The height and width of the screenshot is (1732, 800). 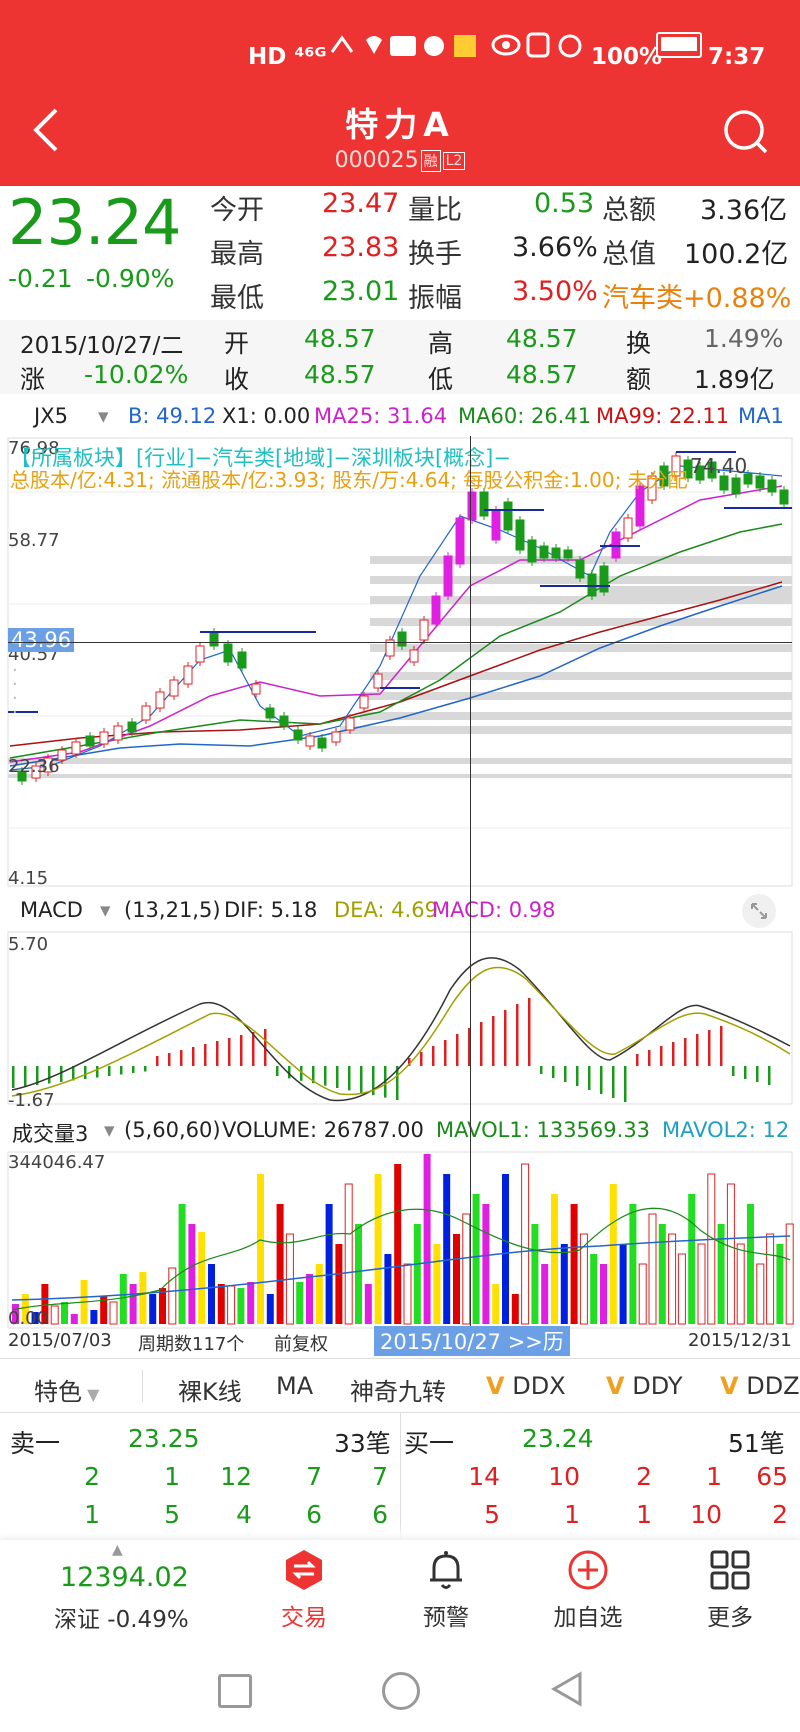 I want to click on macd-name: MACD, so click(x=51, y=910).